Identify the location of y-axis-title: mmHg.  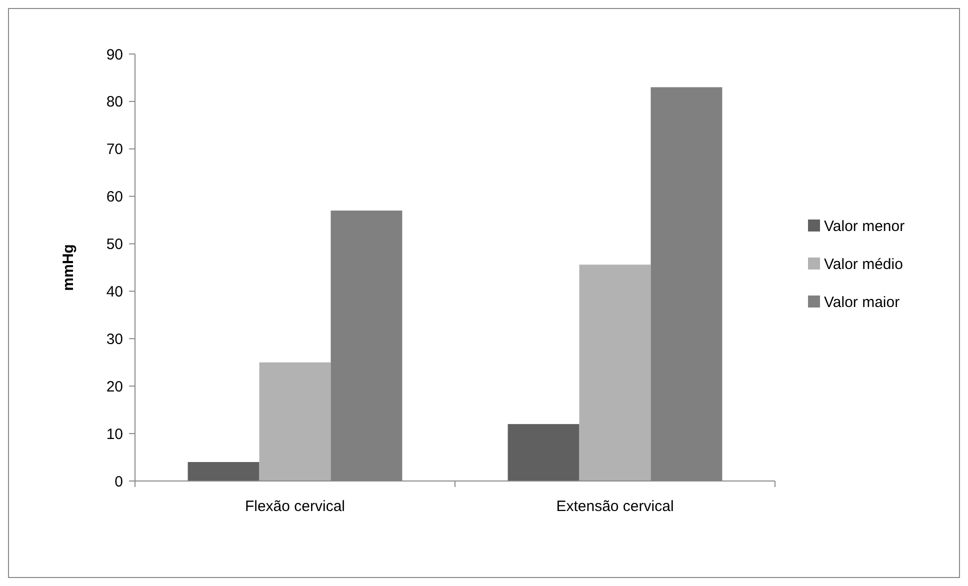
(68, 267).